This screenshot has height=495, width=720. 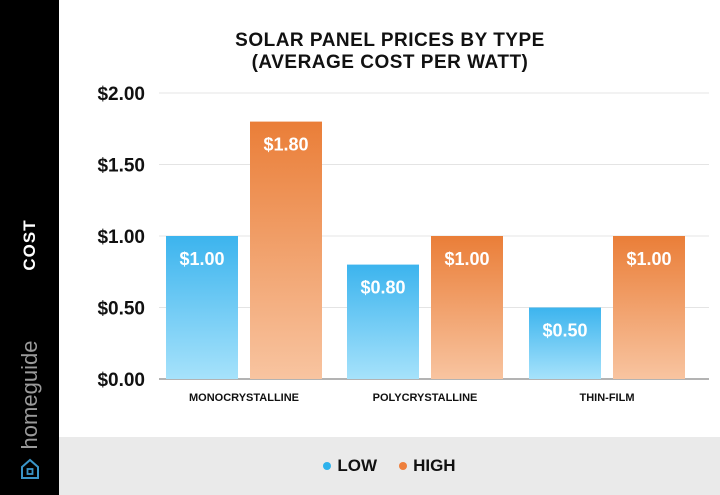 I want to click on legend-dot-low, so click(x=327, y=466).